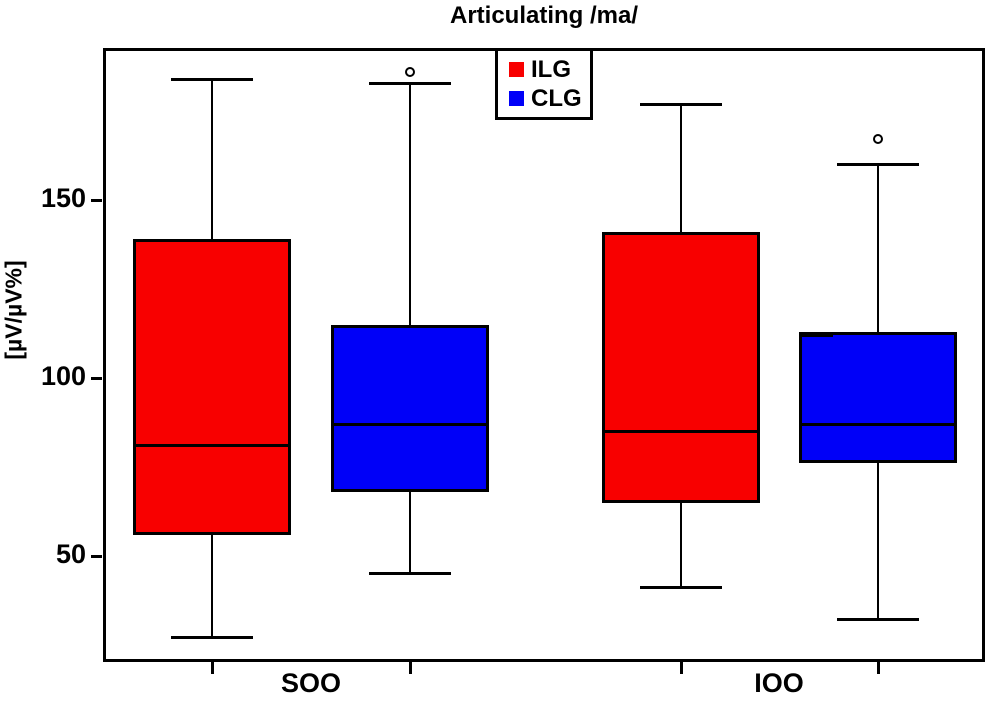 Image resolution: width=992 pixels, height=709 pixels. Describe the element at coordinates (410, 71) in the screenshot. I see `outlier-CLG-SOO` at that location.